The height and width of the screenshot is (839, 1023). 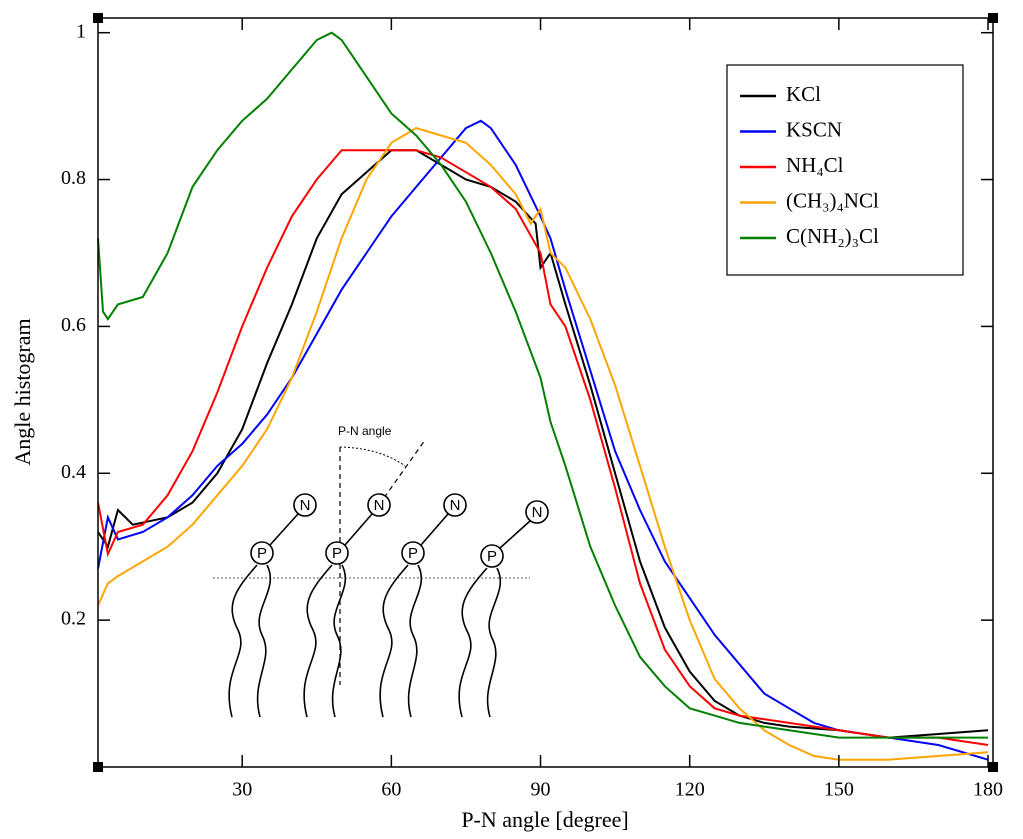 I want to click on legend-label: KCl, so click(x=803, y=94).